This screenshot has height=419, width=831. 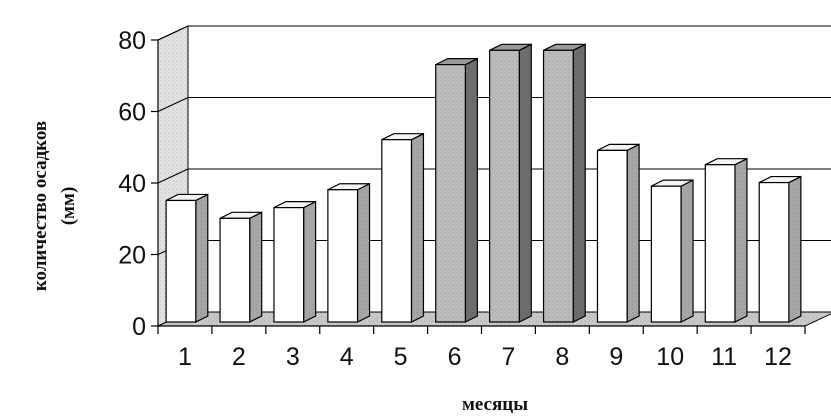 I want to click on x-tick-label: 7, so click(x=509, y=357).